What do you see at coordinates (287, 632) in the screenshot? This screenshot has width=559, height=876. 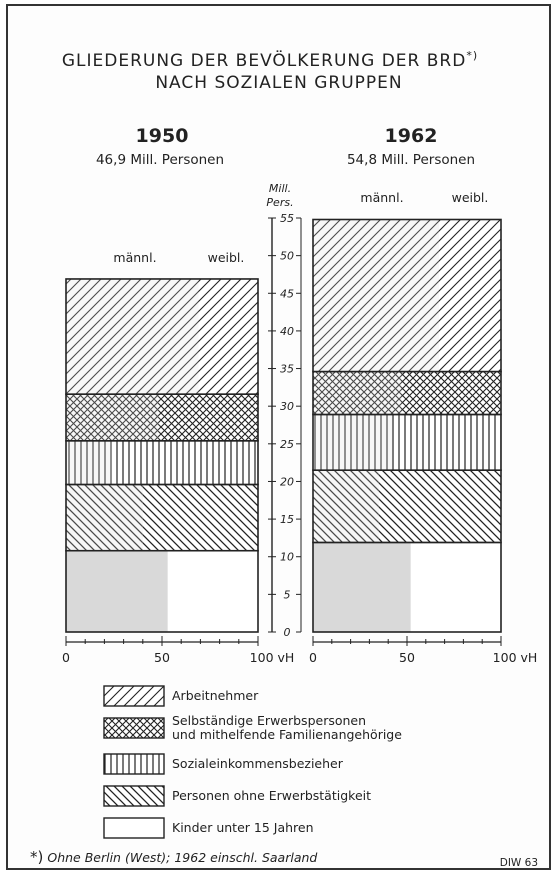 I see `y-tick-label-0: 0` at bounding box center [287, 632].